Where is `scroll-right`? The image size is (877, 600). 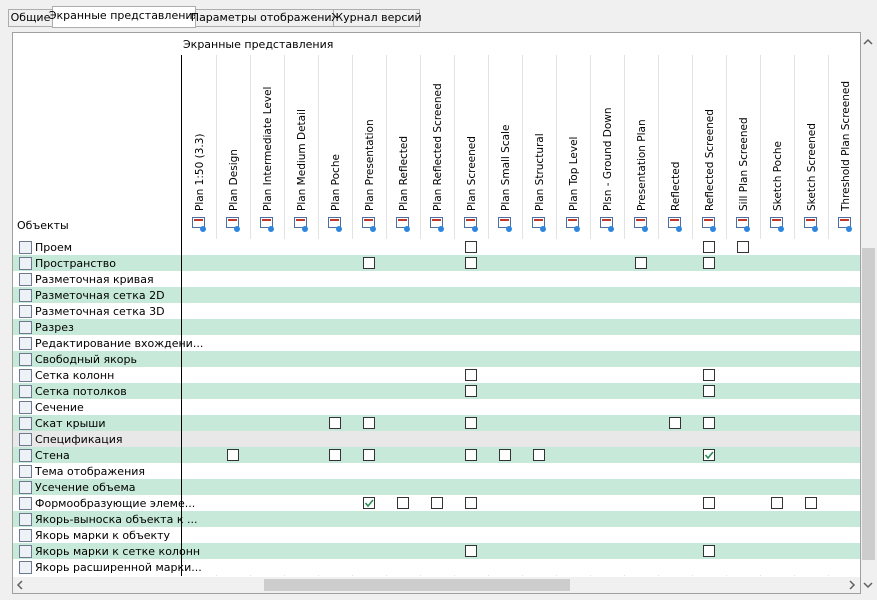
scroll-right is located at coordinates (852, 585).